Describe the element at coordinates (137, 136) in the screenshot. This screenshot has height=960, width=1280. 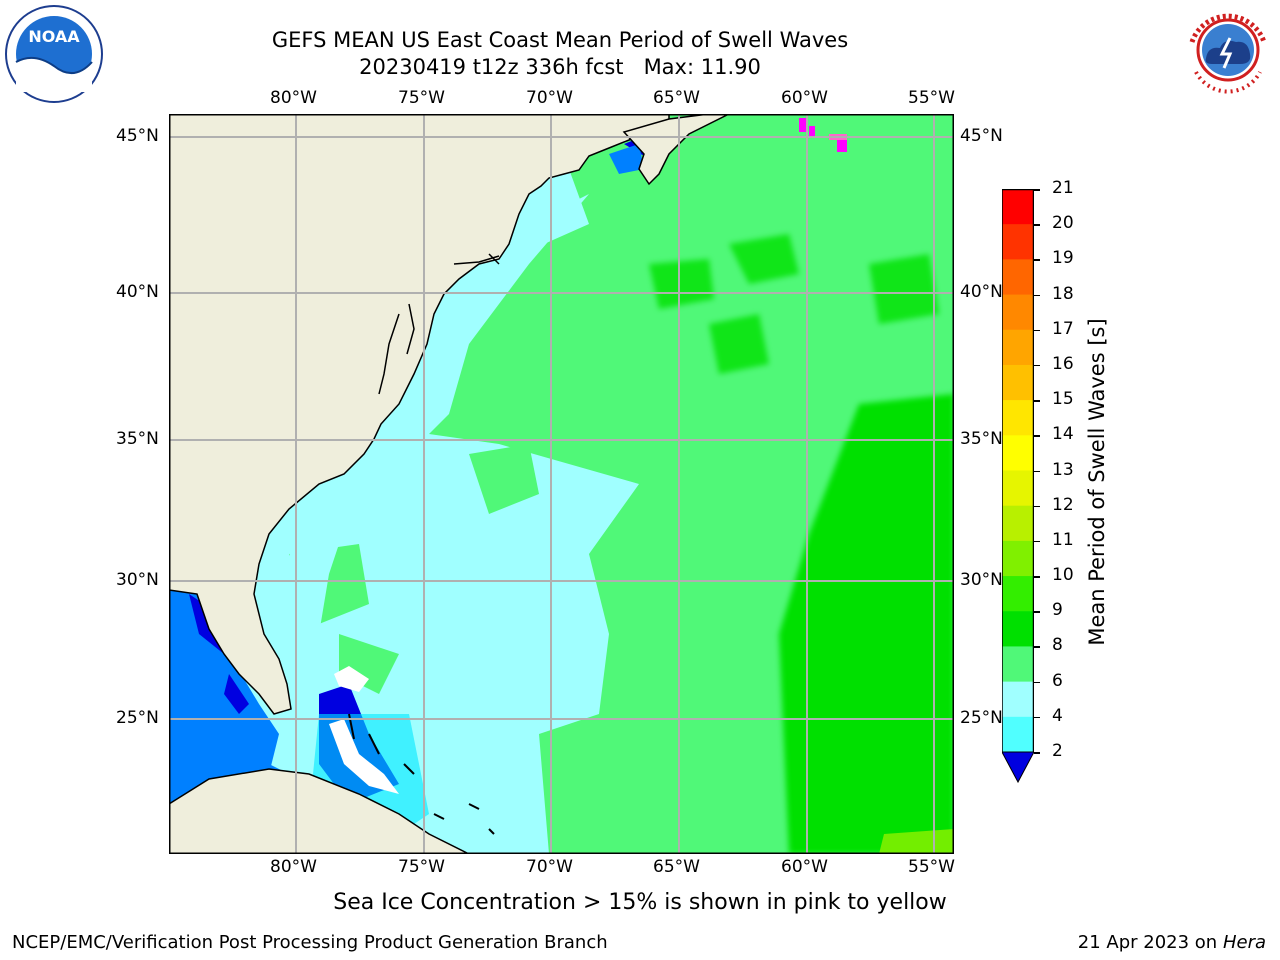
I see `lat-label-left: 45°N` at that location.